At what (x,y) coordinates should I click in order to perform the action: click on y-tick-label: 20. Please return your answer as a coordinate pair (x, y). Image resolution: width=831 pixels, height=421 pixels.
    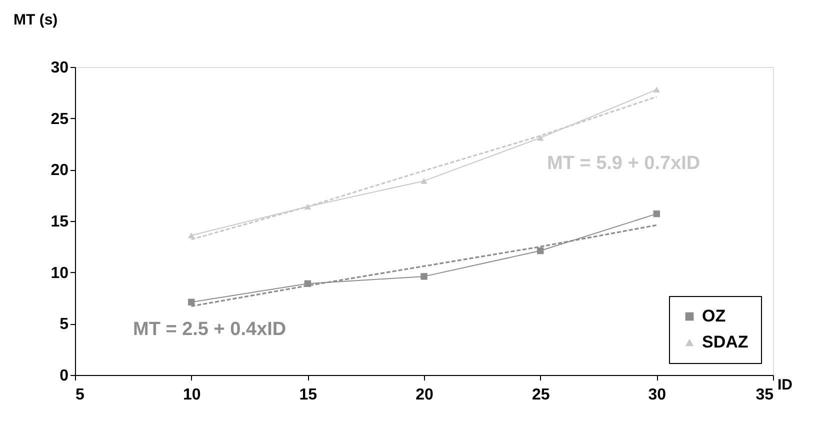
    Looking at the image, I should click on (59, 171).